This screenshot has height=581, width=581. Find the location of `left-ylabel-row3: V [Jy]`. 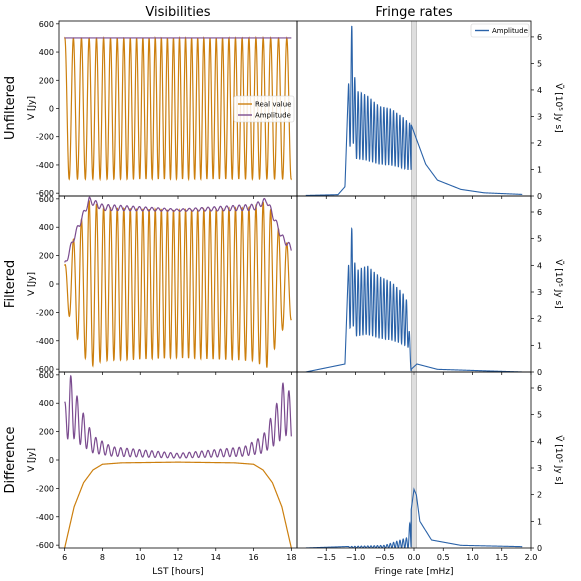

left-ylabel-row3: V [Jy] is located at coordinates (32, 460).